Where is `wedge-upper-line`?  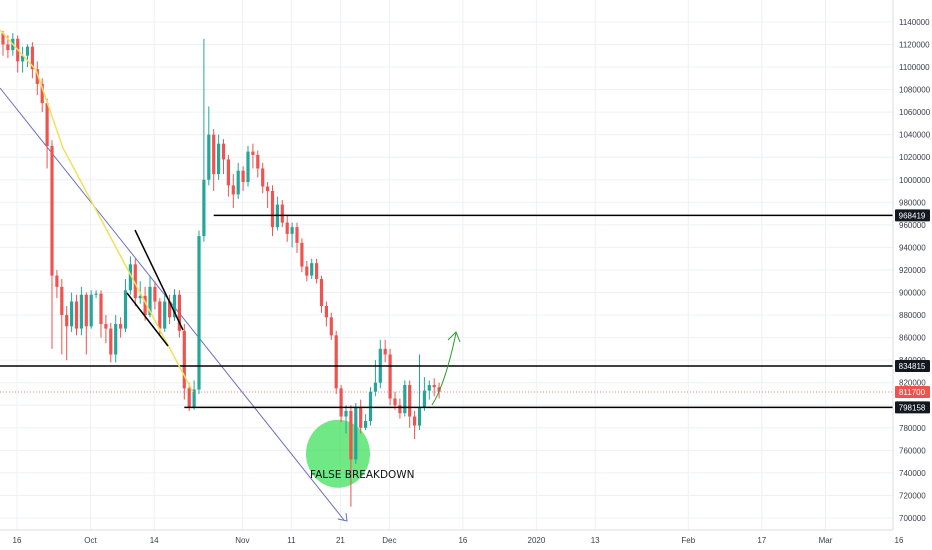
wedge-upper-line is located at coordinates (159, 280).